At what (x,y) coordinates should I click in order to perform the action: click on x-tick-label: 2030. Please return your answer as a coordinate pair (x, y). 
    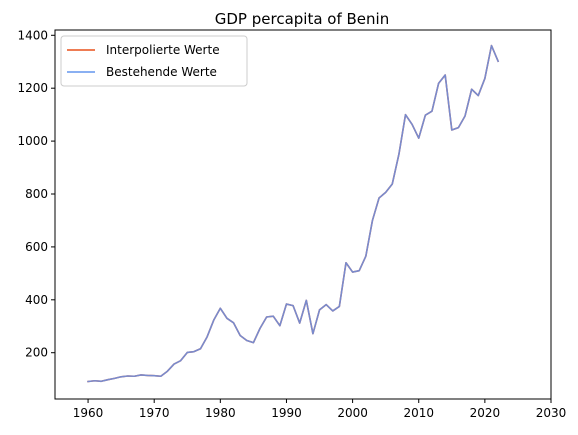
    Looking at the image, I should click on (551, 413).